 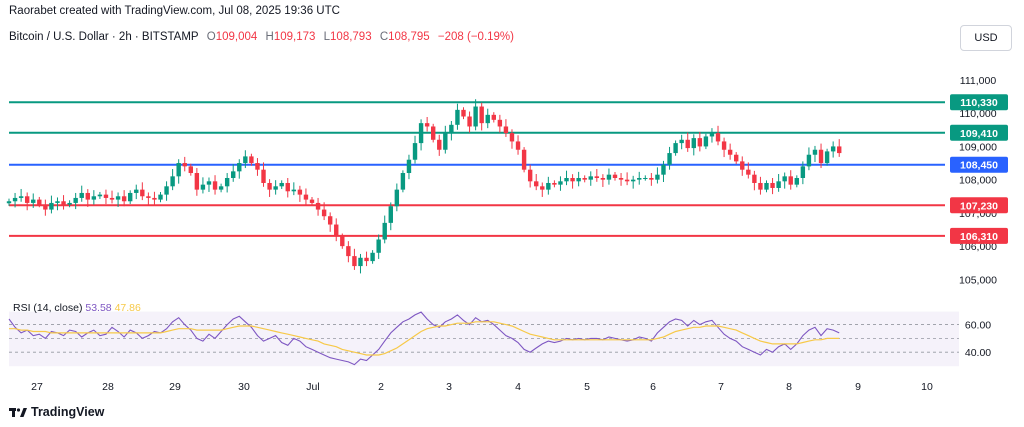 What do you see at coordinates (979, 206) in the screenshot?
I see `price-level-tag-label: 107,230` at bounding box center [979, 206].